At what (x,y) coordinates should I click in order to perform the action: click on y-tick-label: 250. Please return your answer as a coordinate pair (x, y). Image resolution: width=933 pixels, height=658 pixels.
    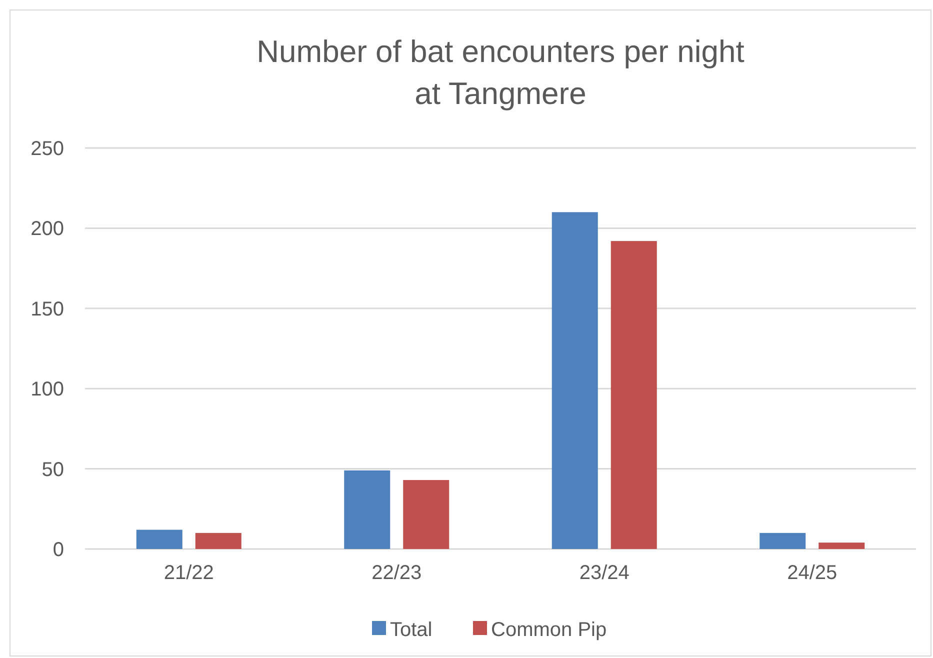
    Looking at the image, I should click on (47, 149).